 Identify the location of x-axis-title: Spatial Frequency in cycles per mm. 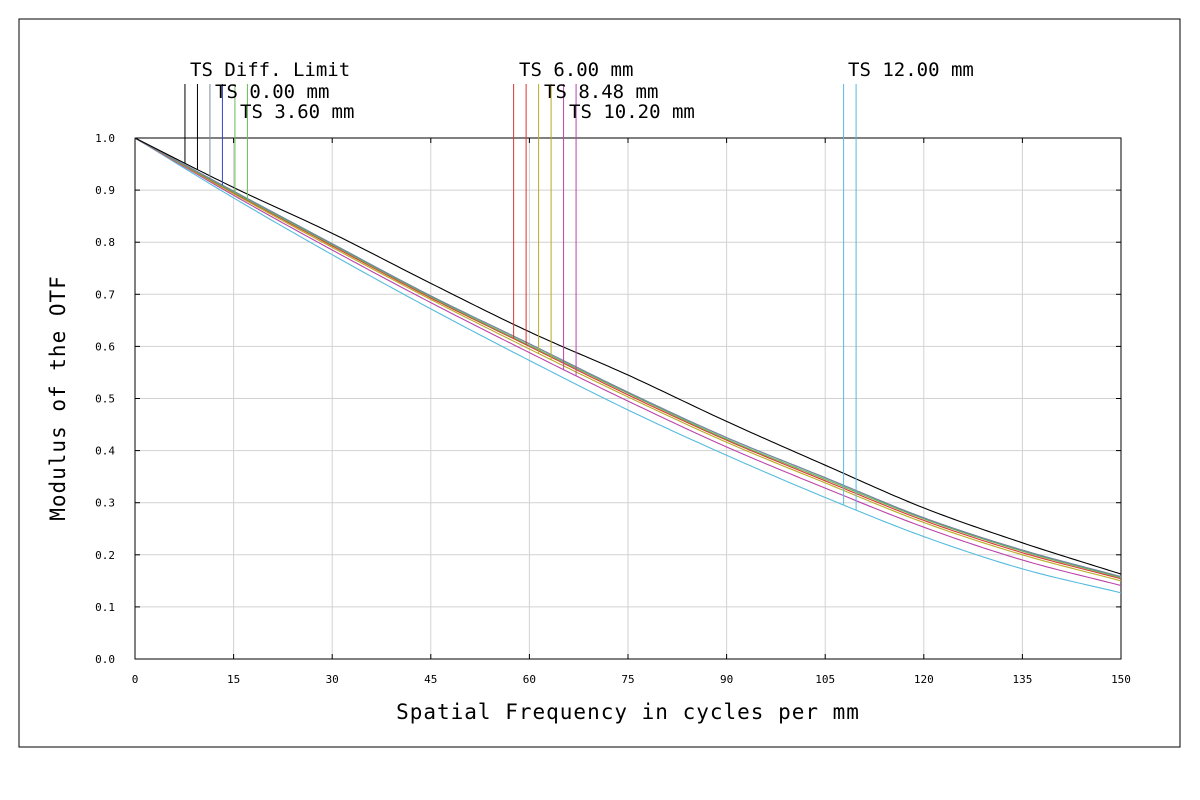
(628, 712).